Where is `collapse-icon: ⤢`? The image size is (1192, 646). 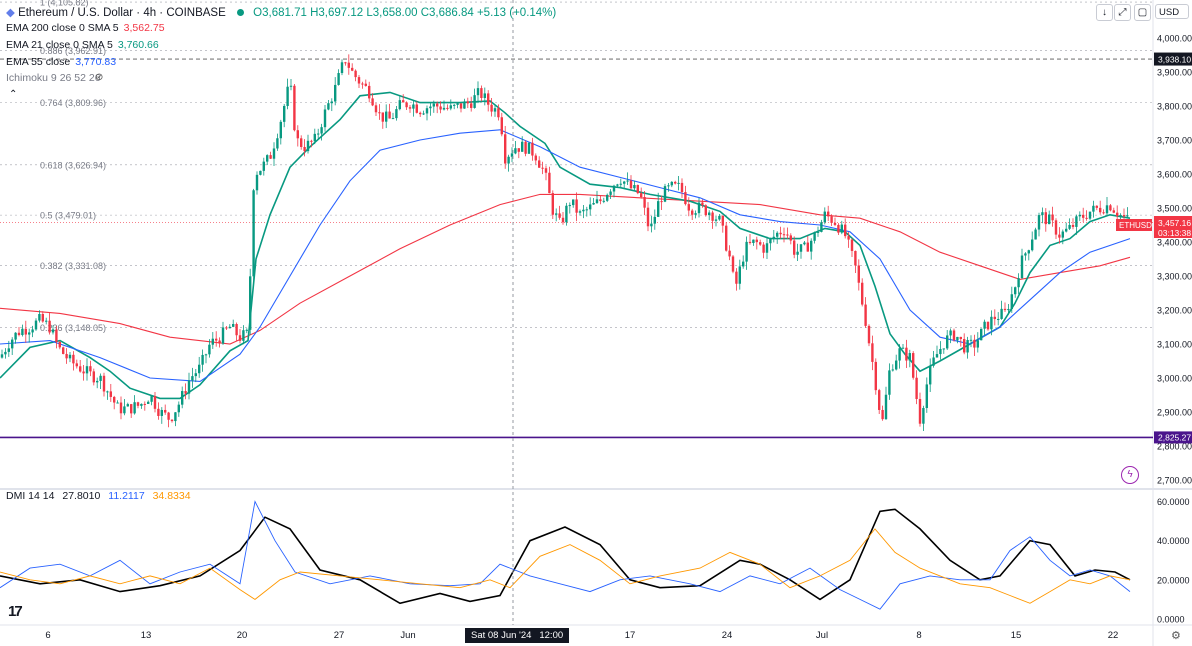
collapse-icon: ⤢ is located at coordinates (1122, 12).